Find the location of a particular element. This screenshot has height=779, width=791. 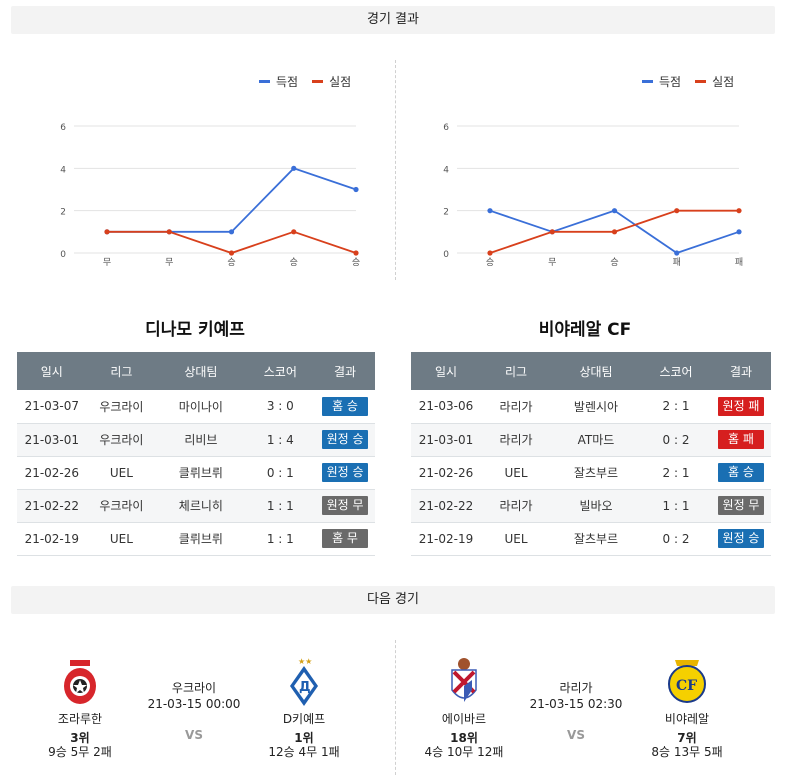

m2-home-record: 4승 10무 12패 is located at coordinates (464, 752).